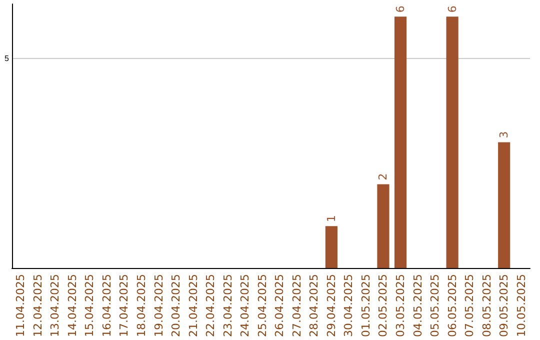  What do you see at coordinates (279, 306) in the screenshot?
I see `x-tick-label: 26.04.2025` at bounding box center [279, 306].